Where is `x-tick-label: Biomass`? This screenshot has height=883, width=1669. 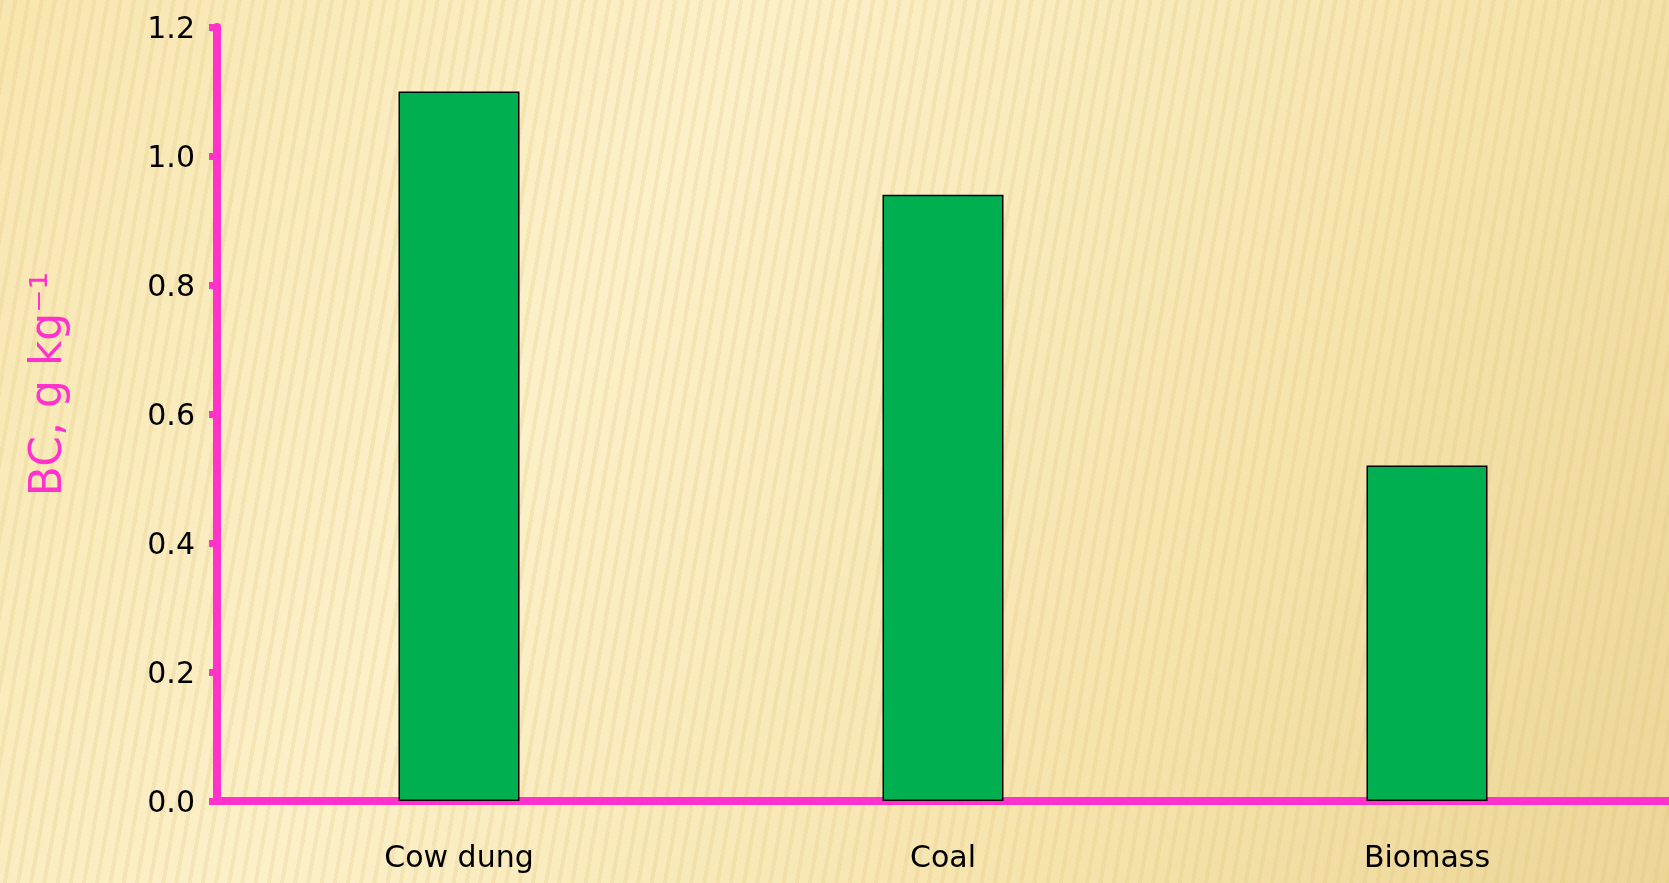 x-tick-label: Biomass is located at coordinates (1427, 856).